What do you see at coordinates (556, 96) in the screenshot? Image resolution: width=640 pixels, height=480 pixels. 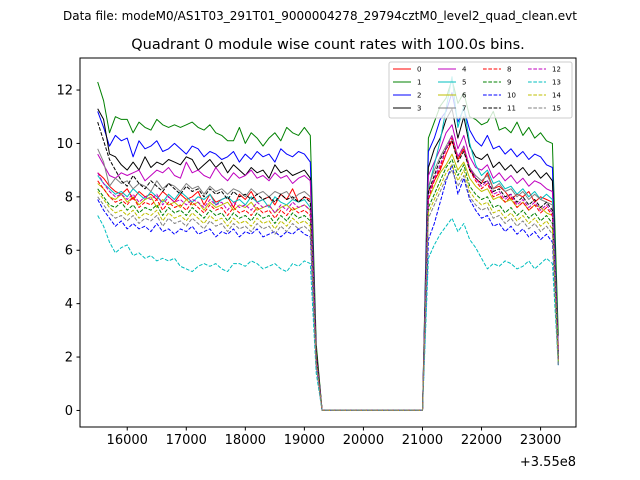 I see `legend-label-14: 14` at bounding box center [556, 96].